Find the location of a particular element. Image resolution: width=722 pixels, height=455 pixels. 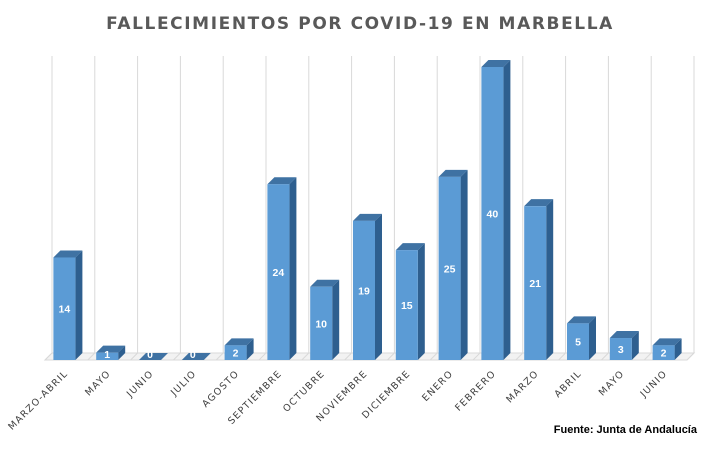

data-label: 19 is located at coordinates (364, 291).